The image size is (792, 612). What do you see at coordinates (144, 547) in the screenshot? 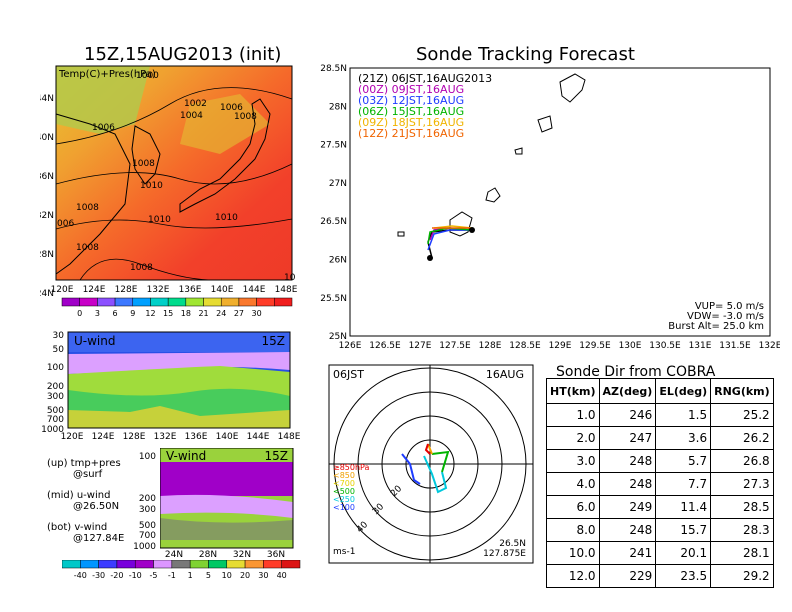
I see `pressure-tick: 1000` at bounding box center [144, 547].